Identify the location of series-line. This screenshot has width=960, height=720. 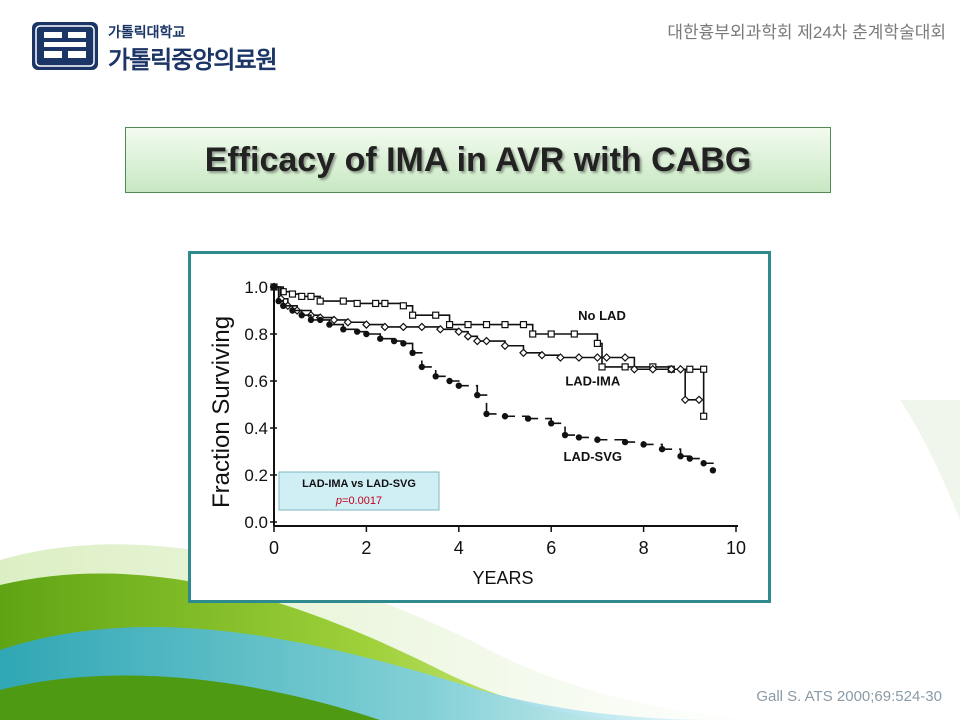
(489, 351).